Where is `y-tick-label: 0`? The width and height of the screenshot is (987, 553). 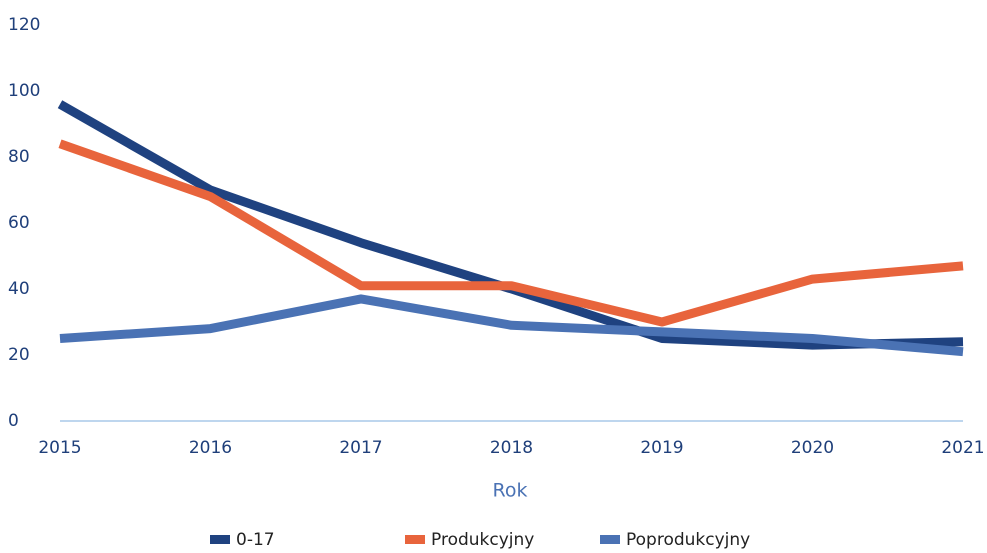 y-tick-label: 0 is located at coordinates (13, 421).